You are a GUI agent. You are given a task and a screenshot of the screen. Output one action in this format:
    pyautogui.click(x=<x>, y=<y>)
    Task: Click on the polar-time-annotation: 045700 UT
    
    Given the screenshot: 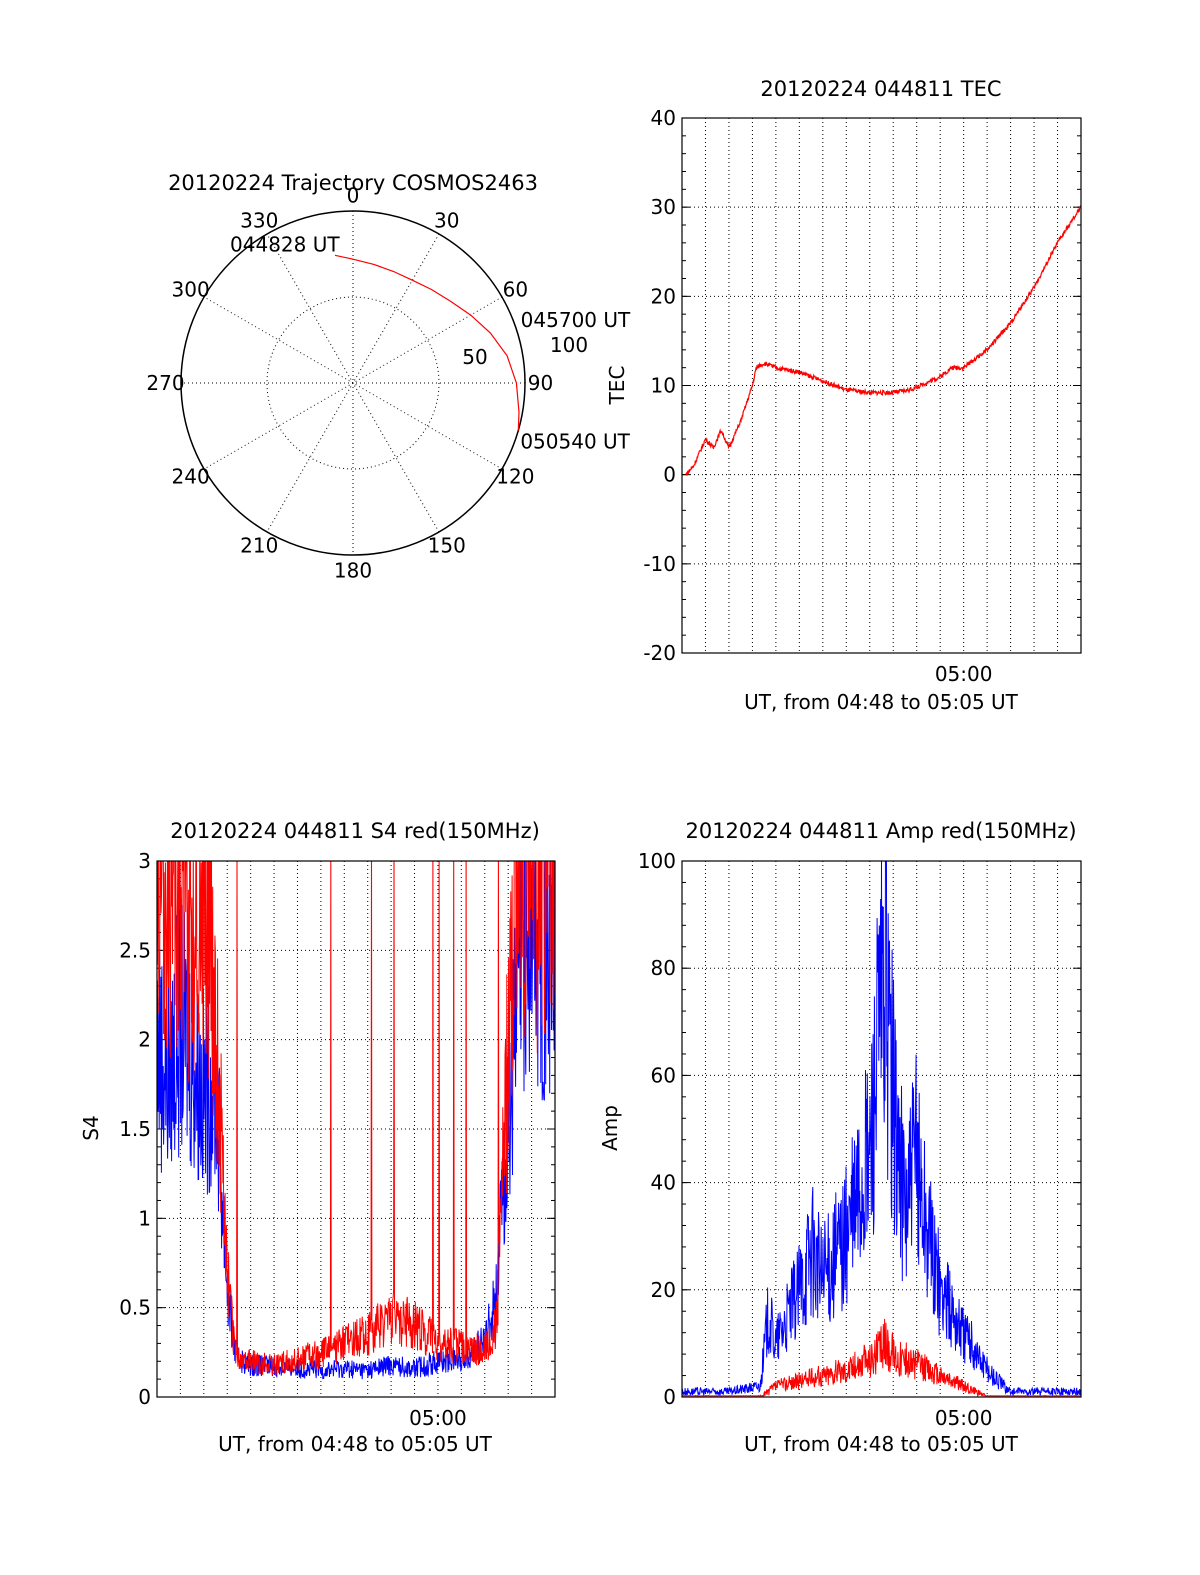 What is the action you would take?
    pyautogui.click(x=576, y=320)
    